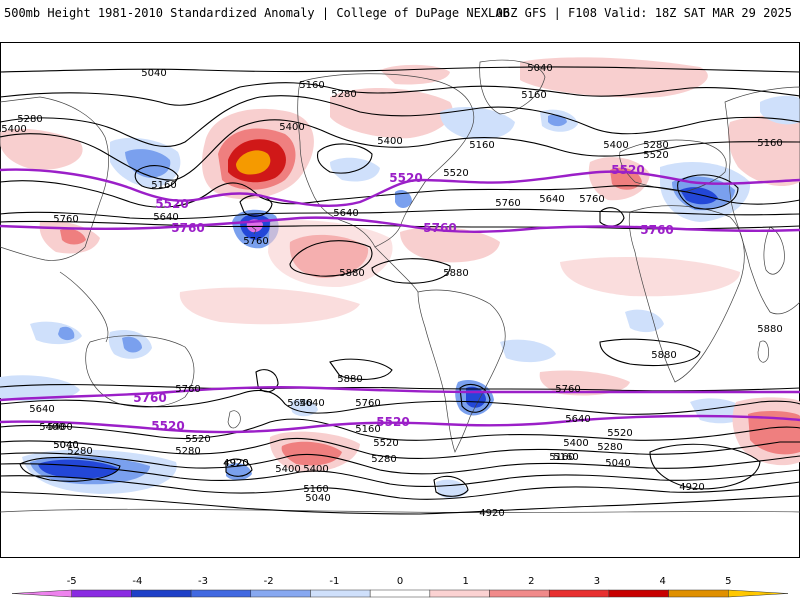 This screenshot has width=800, height=600. I want to click on colorbar-tick-label: 3, so click(597, 581).